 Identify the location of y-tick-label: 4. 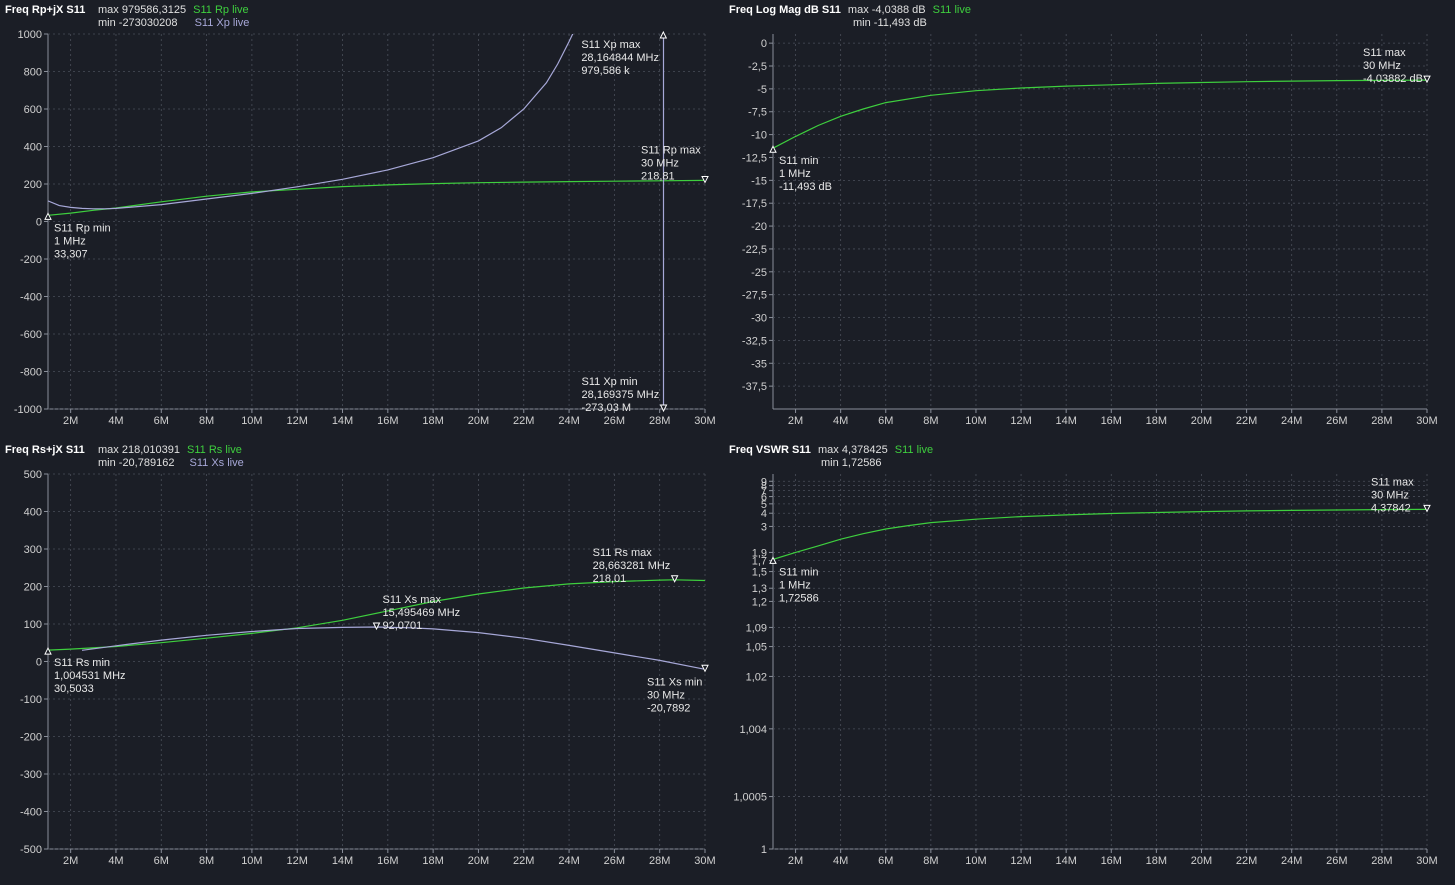
(764, 514).